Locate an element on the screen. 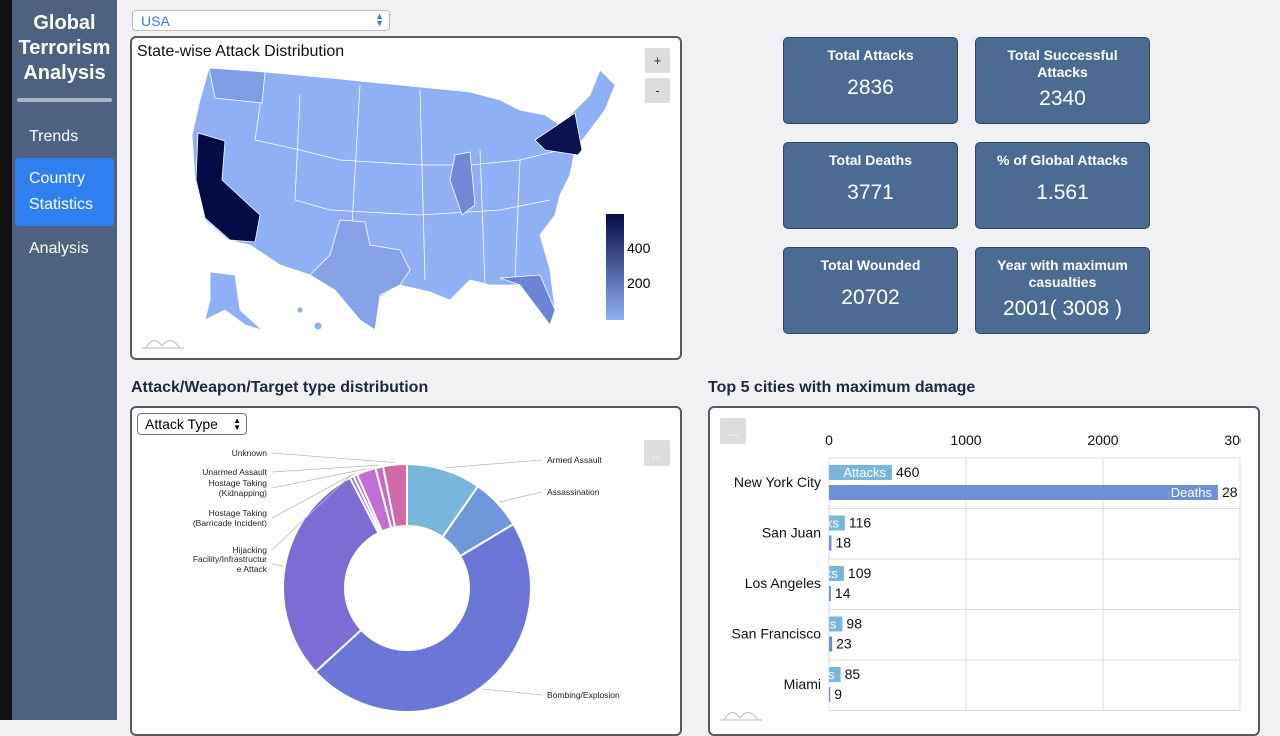 This screenshot has width=1280, height=736. pie-label: Unarmed Assault is located at coordinates (234, 472).